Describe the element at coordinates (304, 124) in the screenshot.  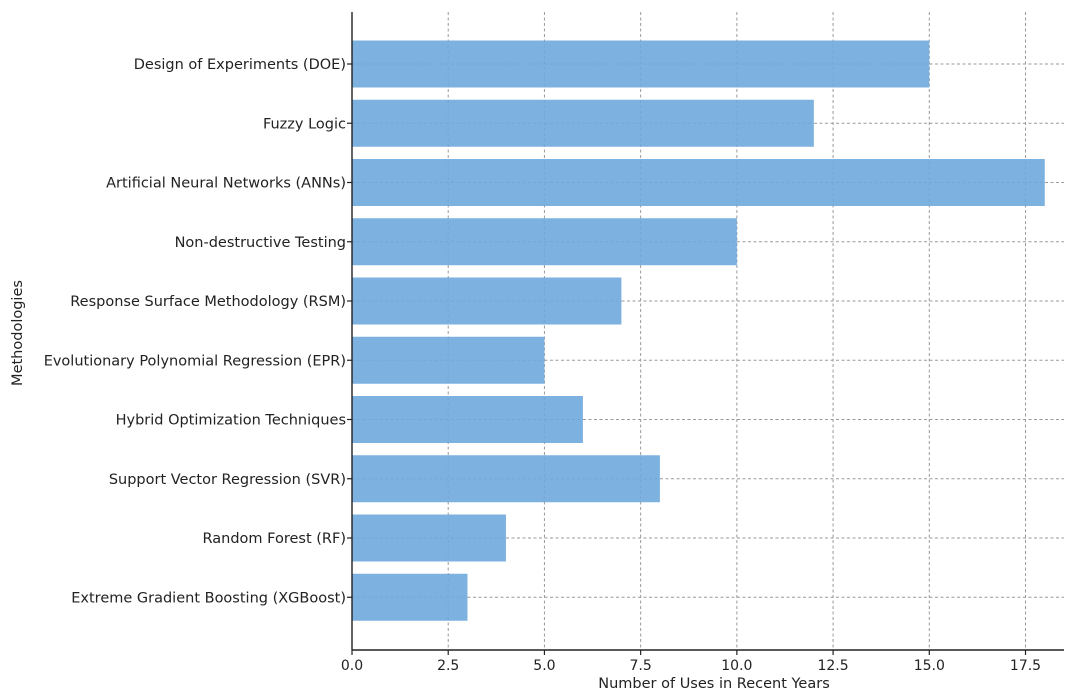
I see `category-label: Fuzzy Logic` at that location.